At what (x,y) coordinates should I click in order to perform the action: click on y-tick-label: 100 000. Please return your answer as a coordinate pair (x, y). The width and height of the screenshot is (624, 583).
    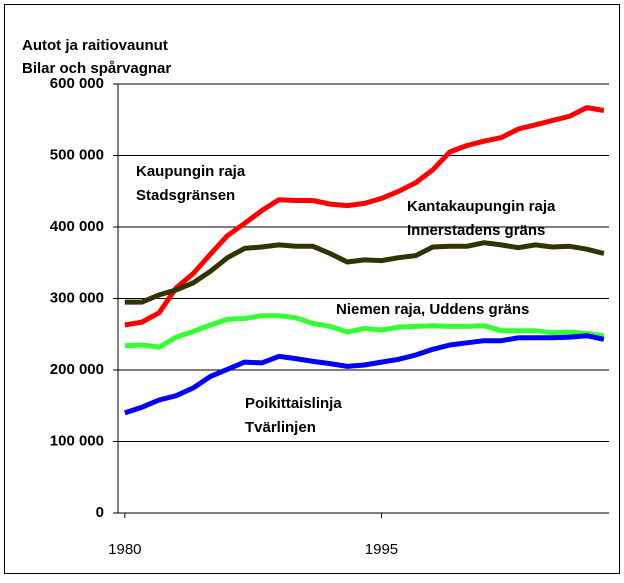
    Looking at the image, I should click on (77, 440).